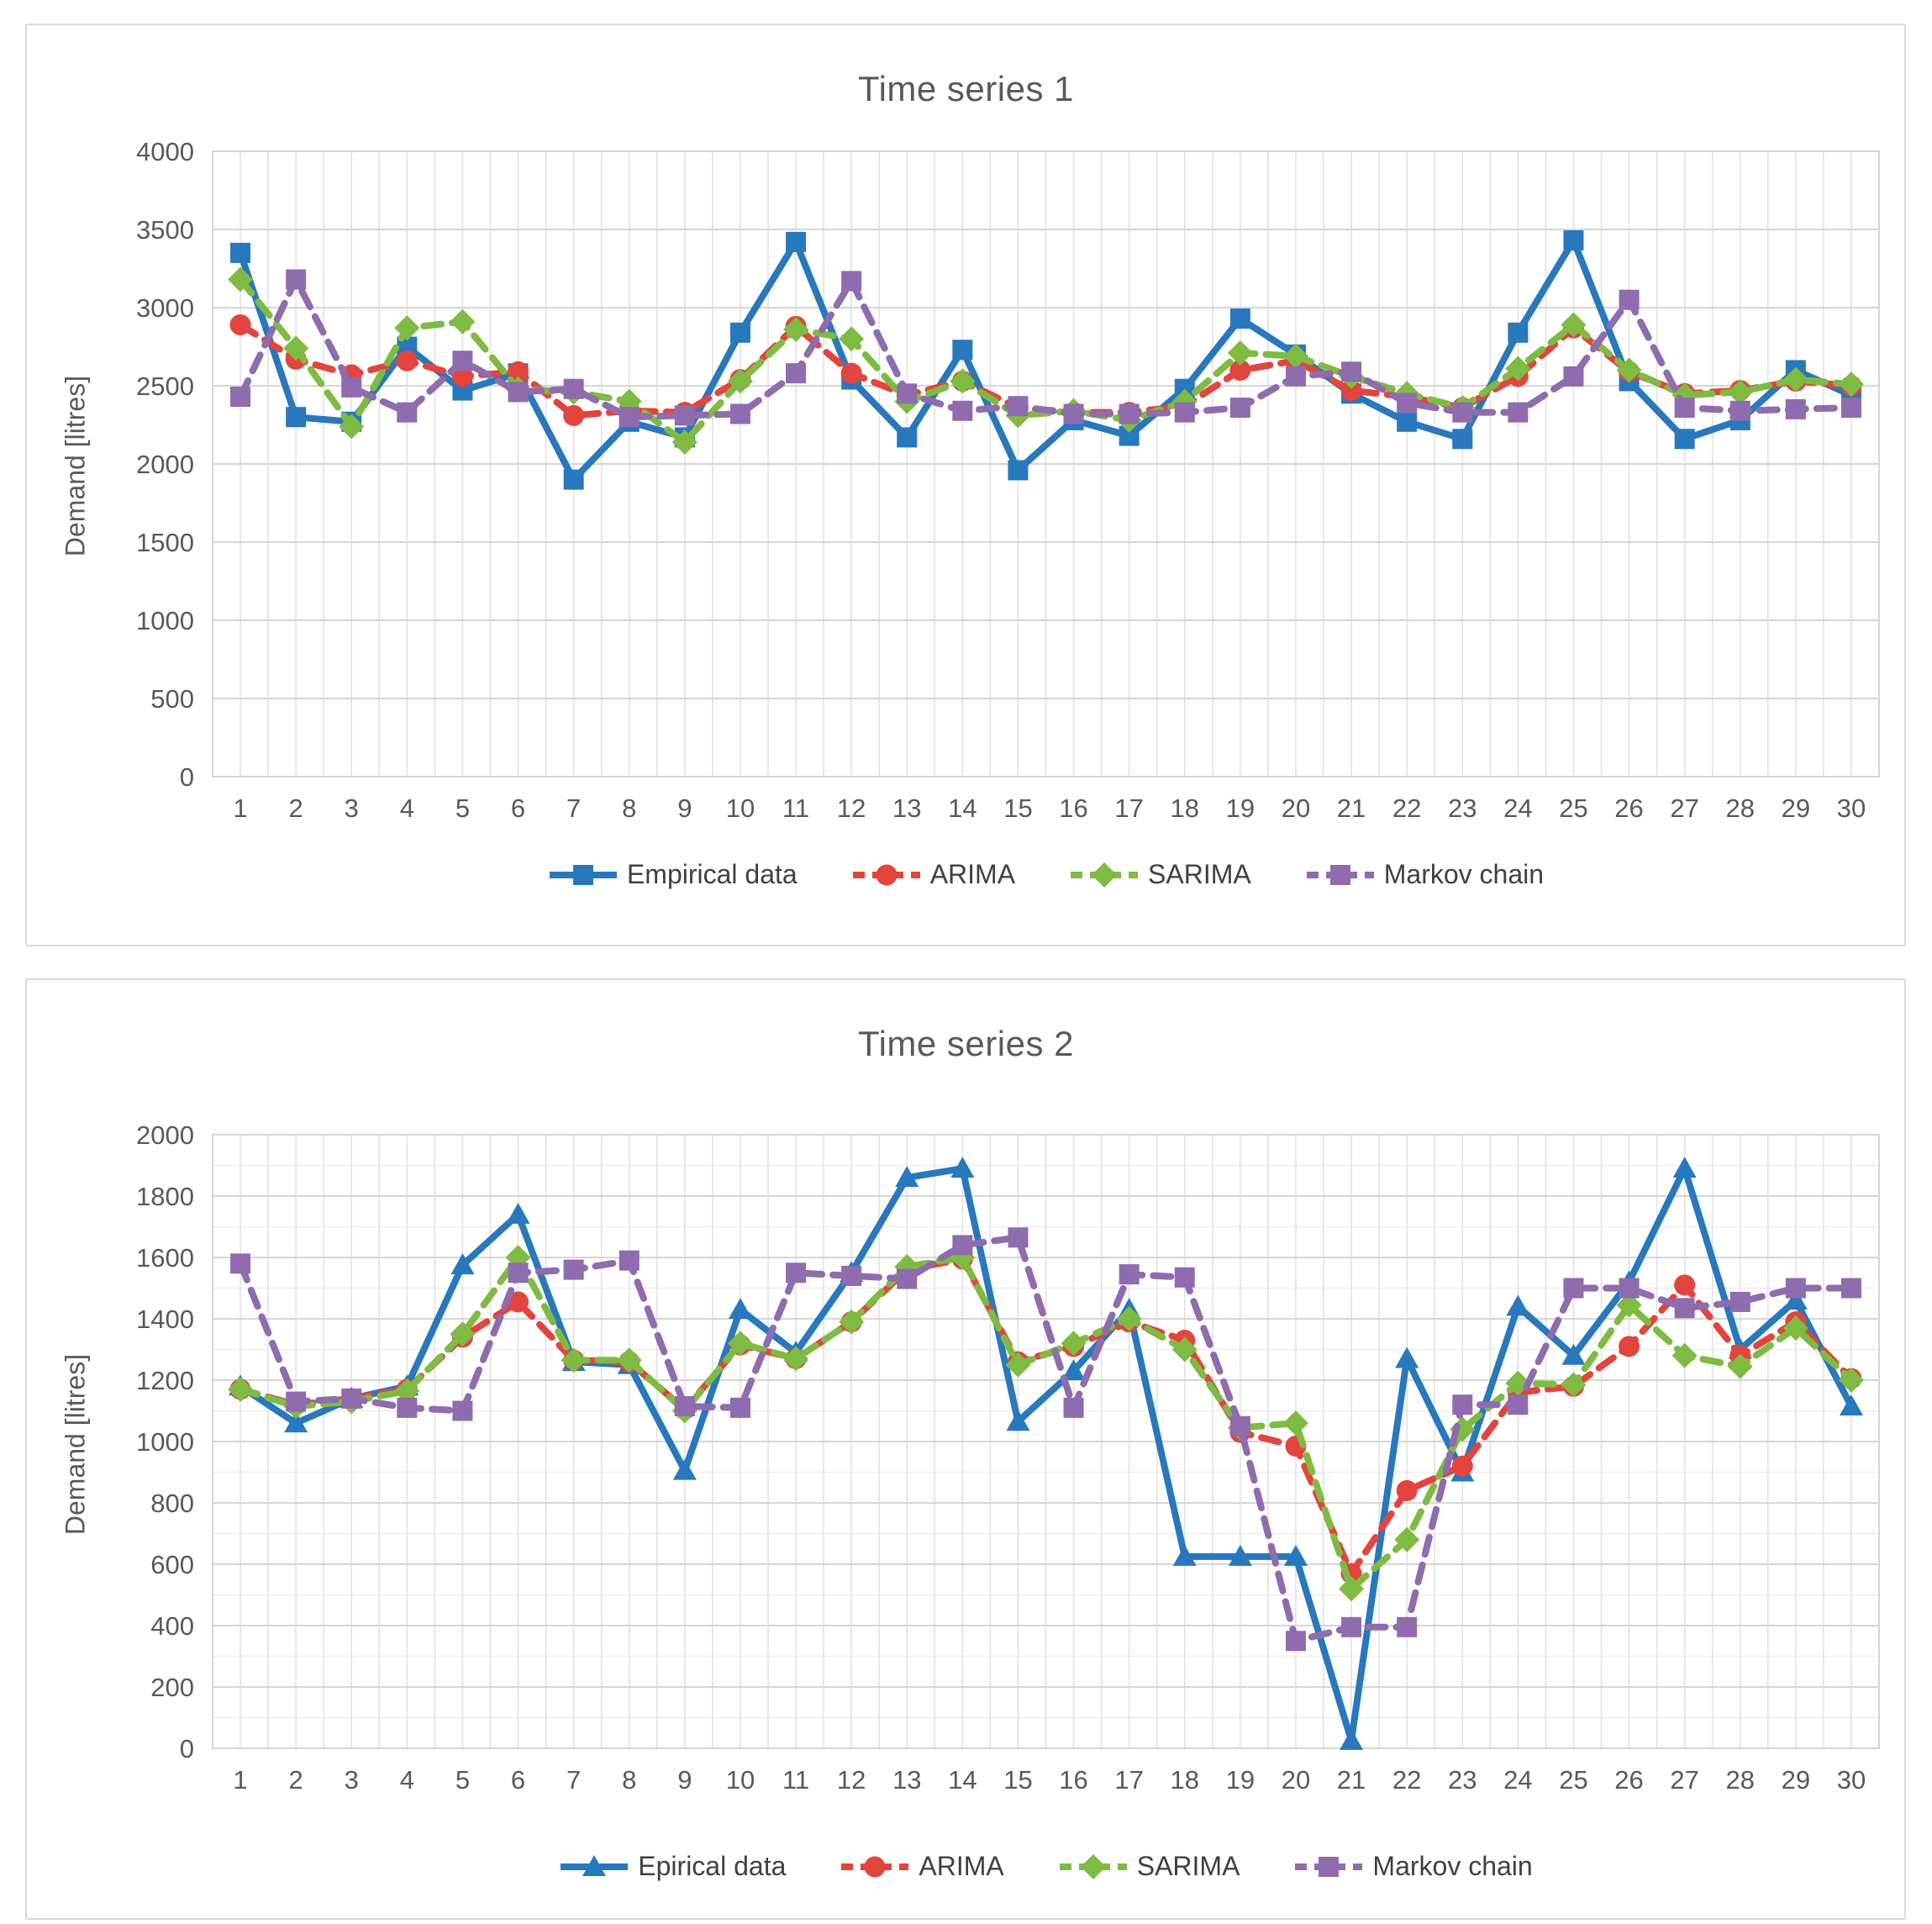  What do you see at coordinates (172, 1626) in the screenshot?
I see `y-tick-label: 400` at bounding box center [172, 1626].